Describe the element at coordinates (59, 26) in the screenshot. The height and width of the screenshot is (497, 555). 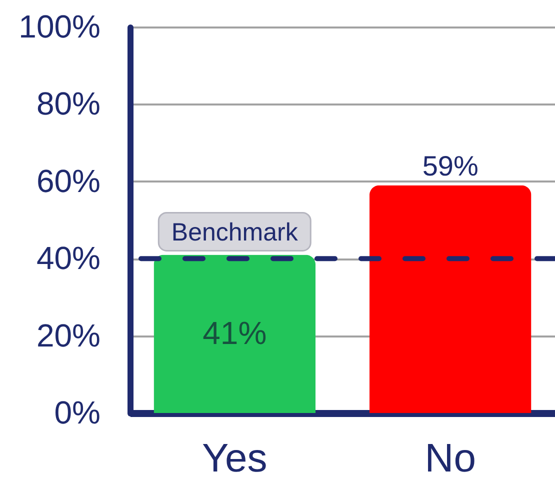
I see `y-tick-label: 100%` at that location.